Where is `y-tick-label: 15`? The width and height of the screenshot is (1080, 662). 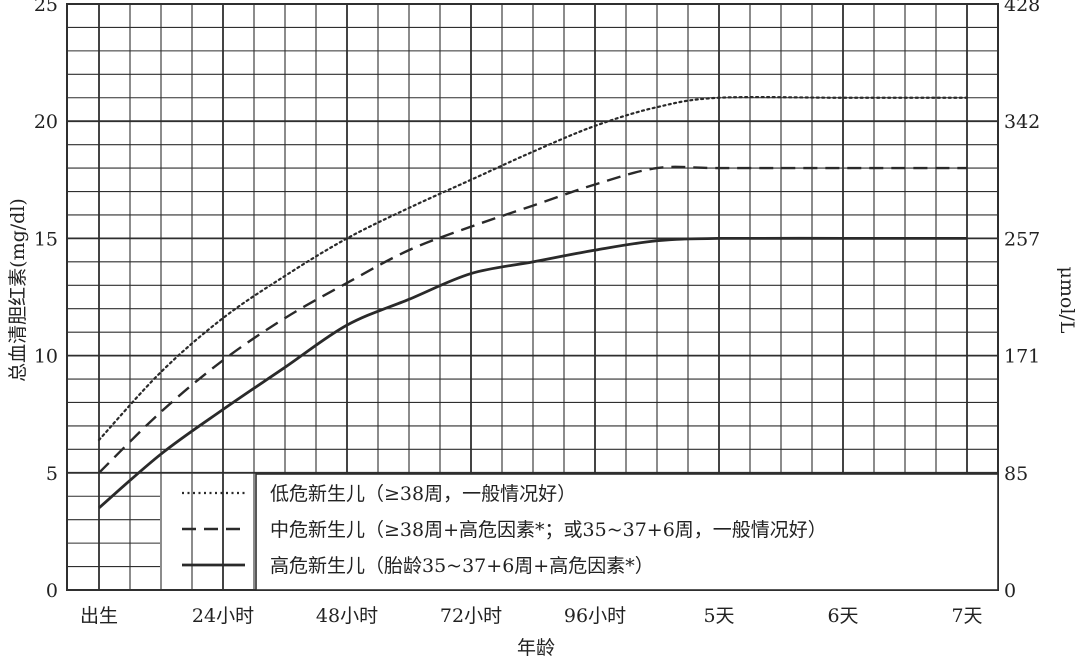 y-tick-label: 15 is located at coordinates (46, 239).